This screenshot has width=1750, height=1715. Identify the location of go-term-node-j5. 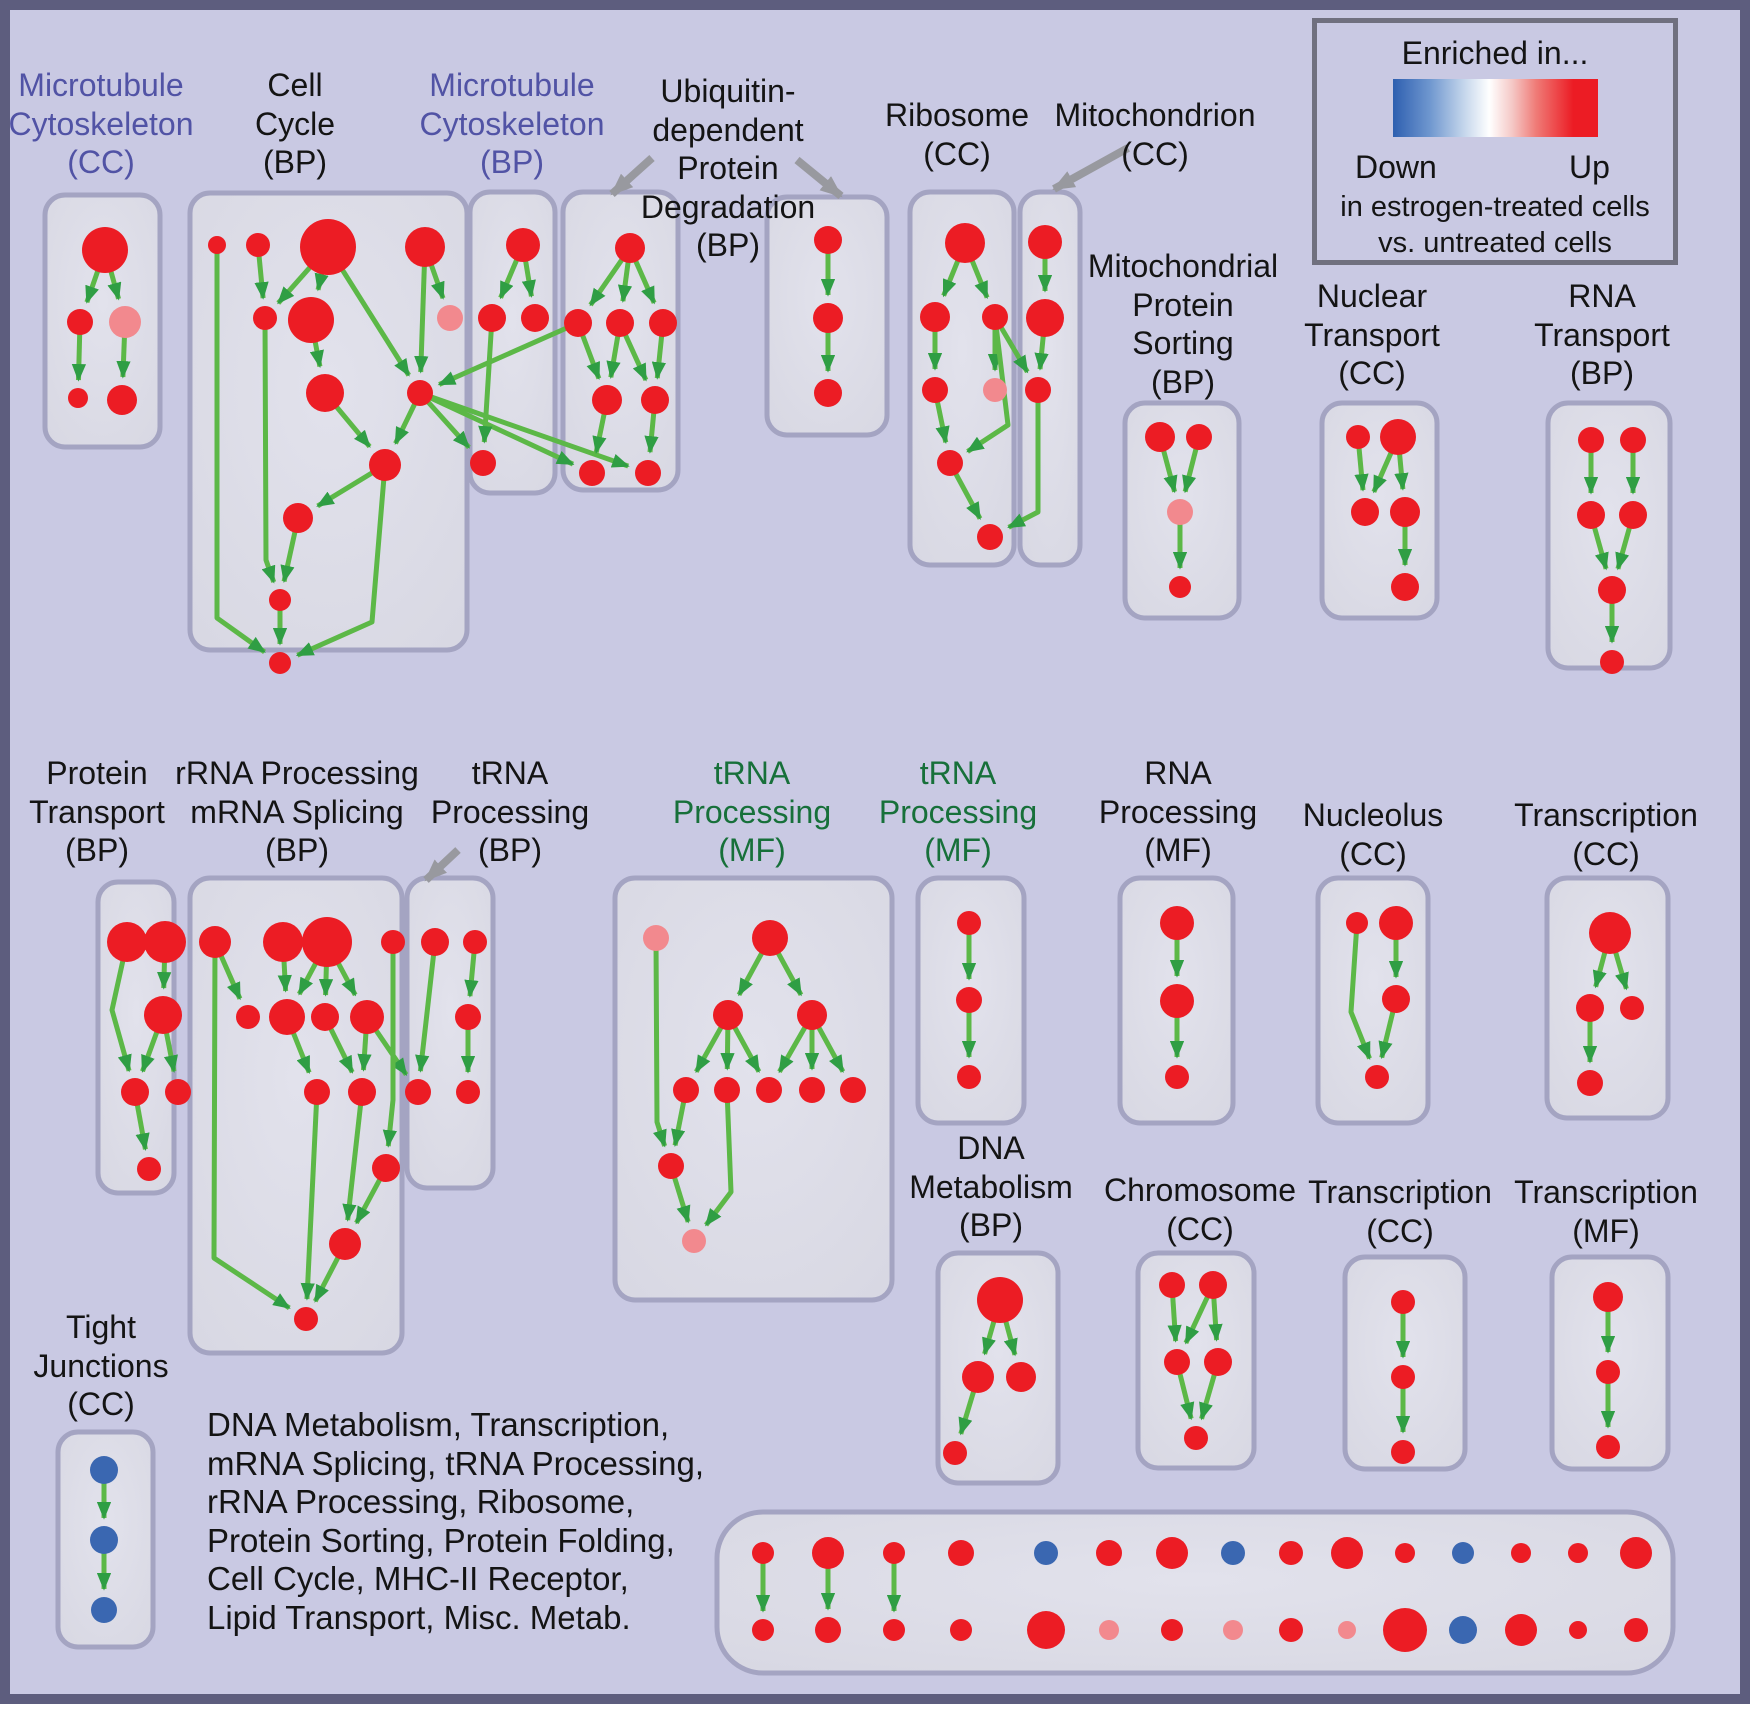
(1612, 590).